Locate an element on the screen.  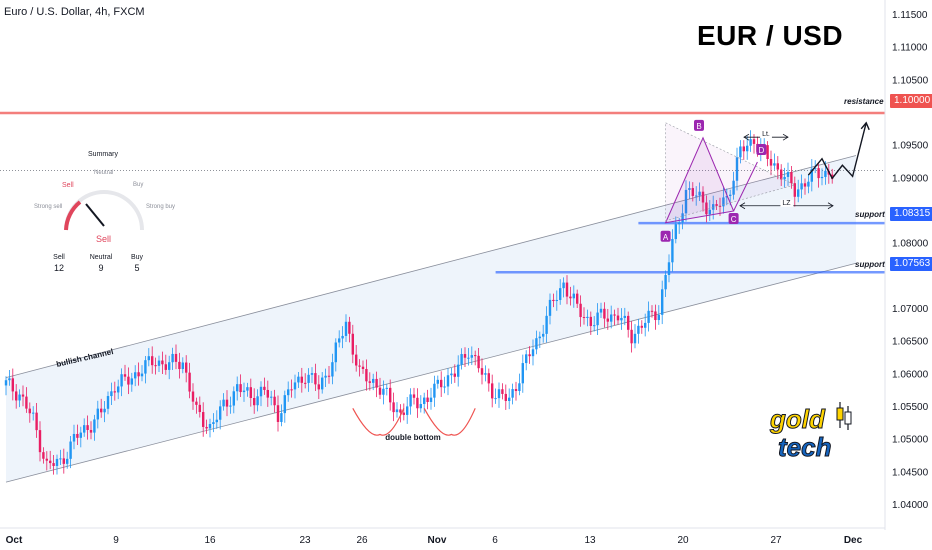
x-tick-label: 16 is located at coordinates (210, 540).